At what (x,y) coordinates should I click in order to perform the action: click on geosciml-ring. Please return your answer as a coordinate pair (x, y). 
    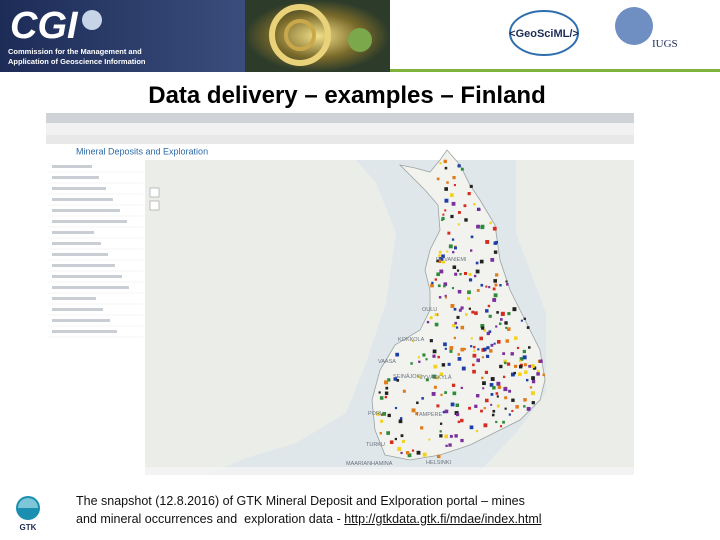
    Looking at the image, I should click on (544, 33).